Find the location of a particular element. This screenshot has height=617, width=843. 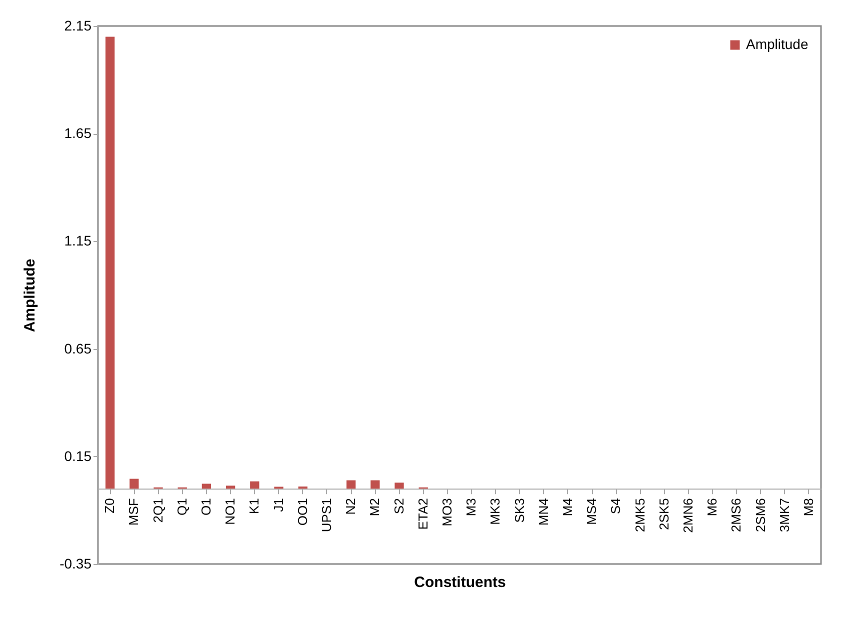

x-tick-label: 2MN6 is located at coordinates (688, 515).